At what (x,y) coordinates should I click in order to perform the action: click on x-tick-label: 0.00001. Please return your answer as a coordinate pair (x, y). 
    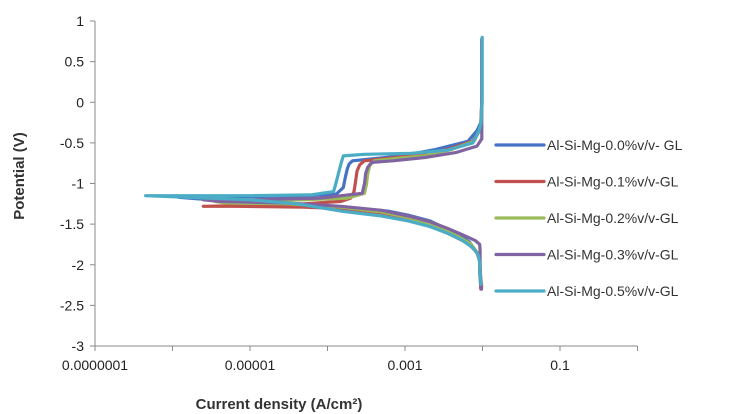
    Looking at the image, I should click on (250, 365).